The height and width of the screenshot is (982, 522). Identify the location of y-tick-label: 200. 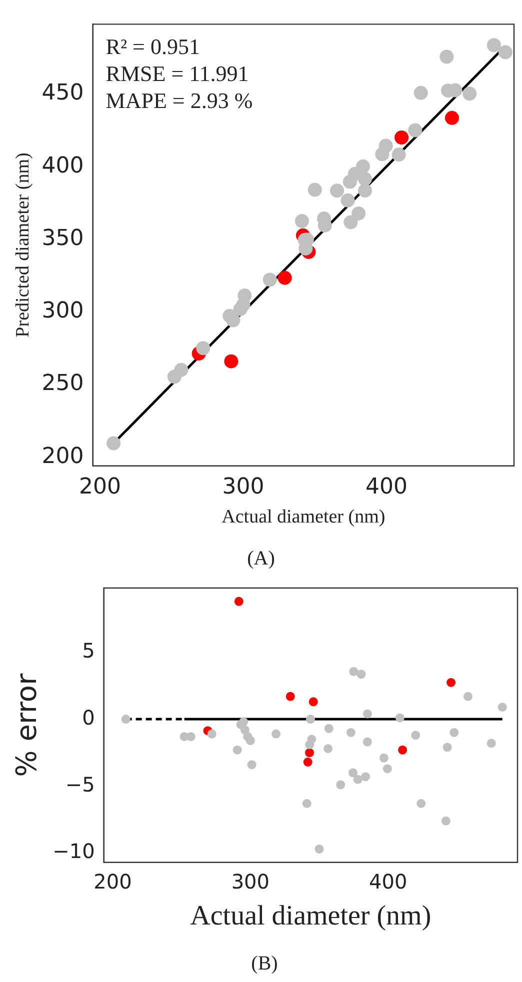
(63, 456).